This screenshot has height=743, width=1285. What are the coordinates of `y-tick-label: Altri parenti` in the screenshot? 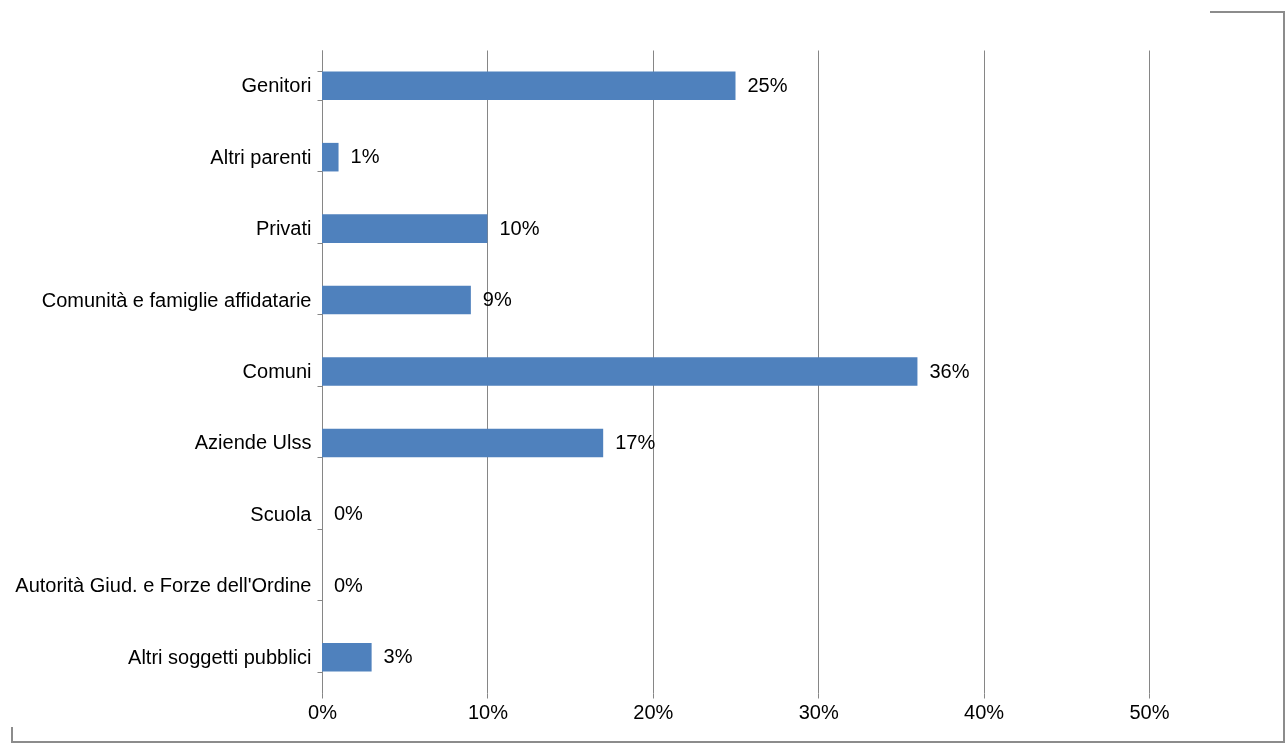 It's located at (261, 156).